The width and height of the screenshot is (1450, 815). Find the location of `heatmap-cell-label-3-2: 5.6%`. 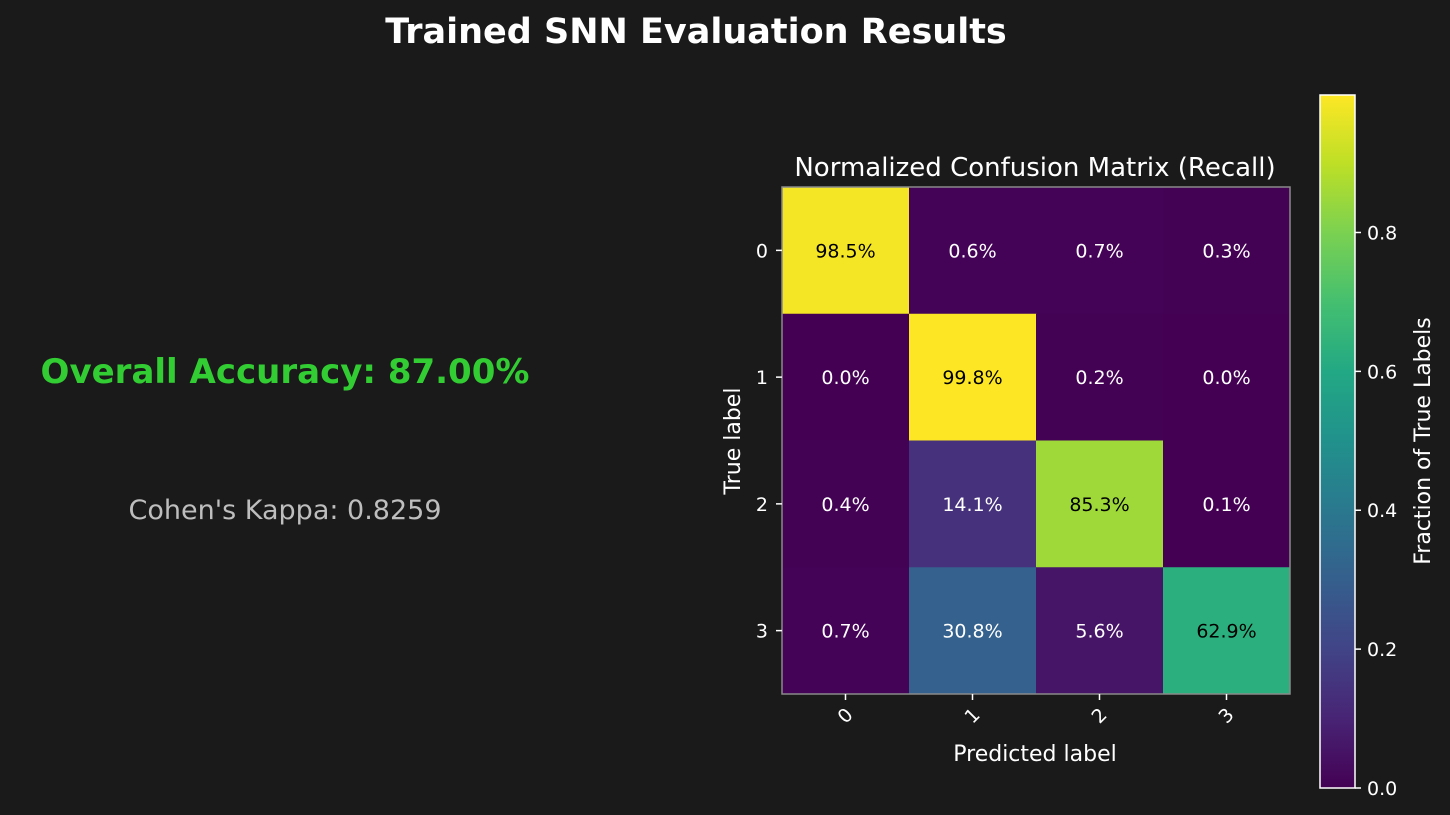

heatmap-cell-label-3-2: 5.6% is located at coordinates (1099, 632).